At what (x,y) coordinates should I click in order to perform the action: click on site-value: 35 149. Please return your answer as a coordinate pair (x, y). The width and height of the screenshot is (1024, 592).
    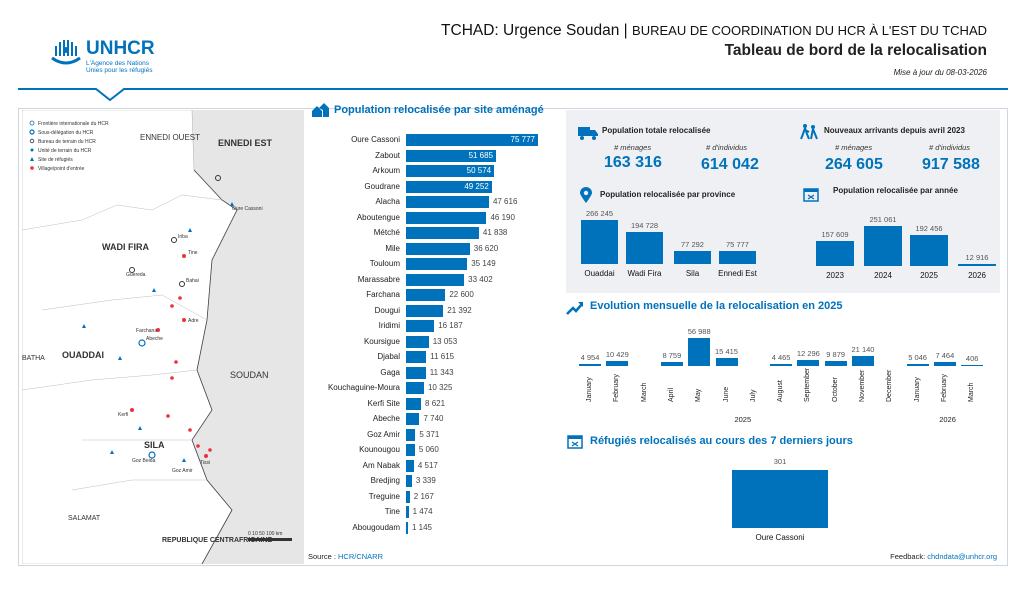
    Looking at the image, I should click on (483, 263).